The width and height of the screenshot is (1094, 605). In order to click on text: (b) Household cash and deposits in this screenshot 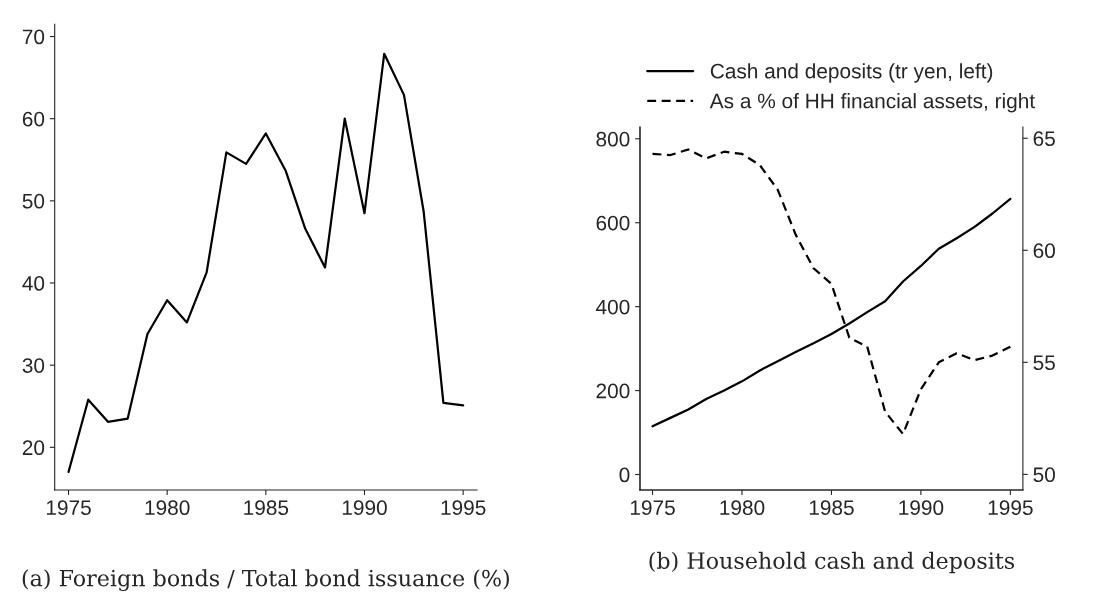, I will do `click(832, 562)`.